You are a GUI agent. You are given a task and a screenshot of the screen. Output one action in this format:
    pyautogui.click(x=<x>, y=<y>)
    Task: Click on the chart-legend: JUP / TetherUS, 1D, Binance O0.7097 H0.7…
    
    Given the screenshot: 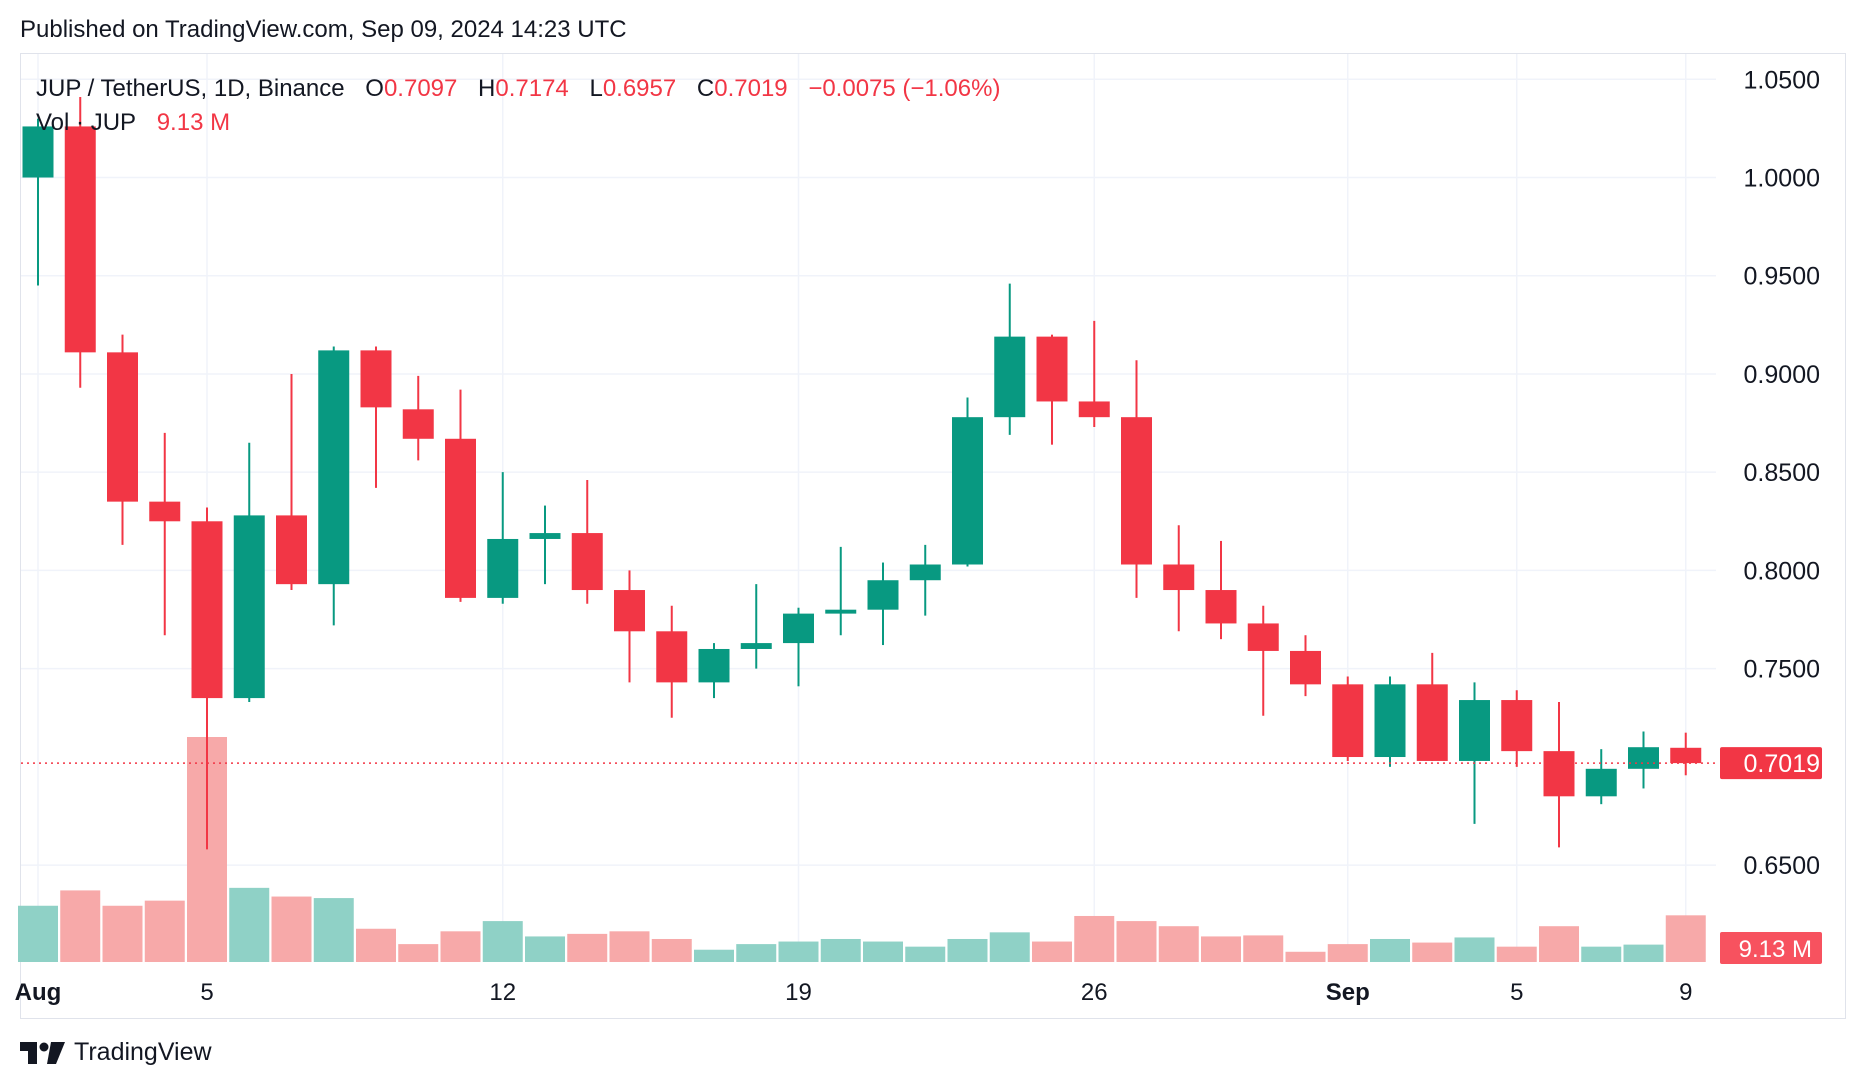 What is the action you would take?
    pyautogui.click(x=518, y=106)
    